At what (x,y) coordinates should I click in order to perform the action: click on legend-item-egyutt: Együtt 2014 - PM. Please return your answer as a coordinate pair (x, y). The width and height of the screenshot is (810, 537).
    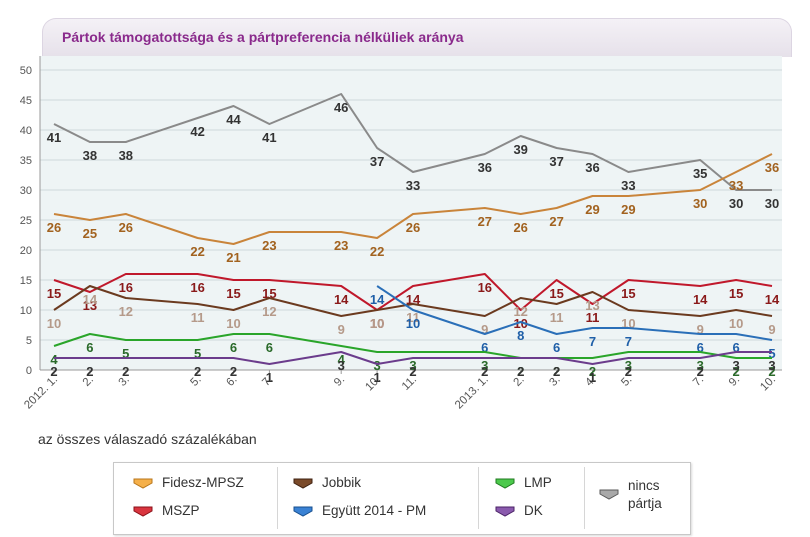
    Looking at the image, I should click on (359, 510).